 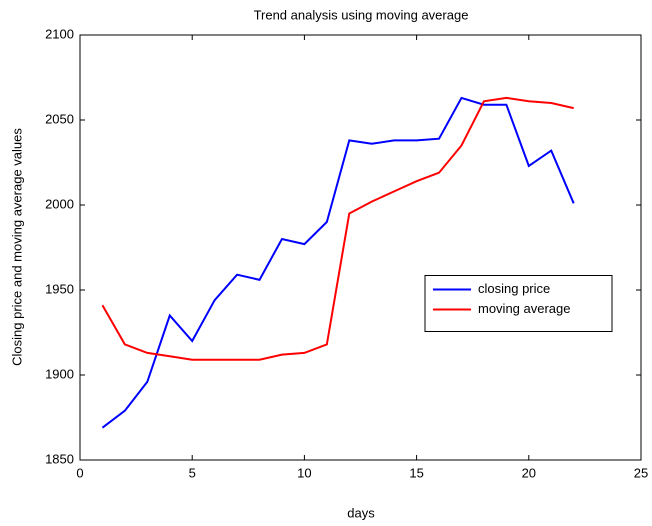 I want to click on x-tick-label: 5, so click(x=192, y=472).